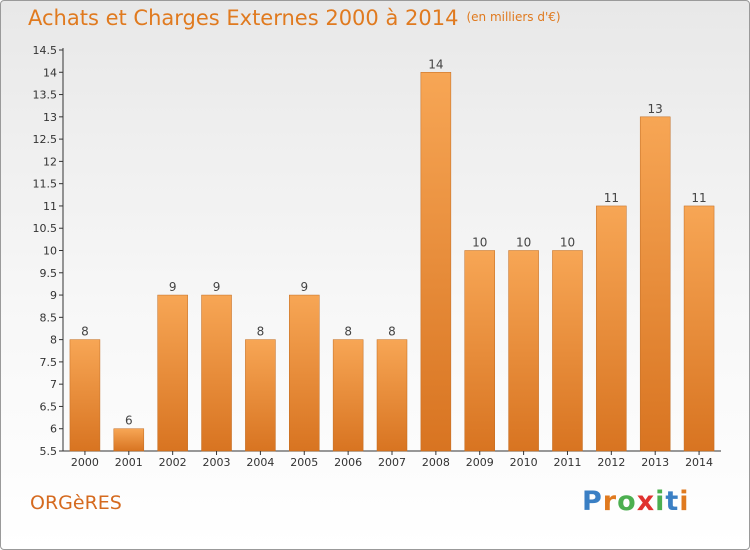 The height and width of the screenshot is (550, 750). I want to click on y-tick-label: 8.5, so click(49, 317).